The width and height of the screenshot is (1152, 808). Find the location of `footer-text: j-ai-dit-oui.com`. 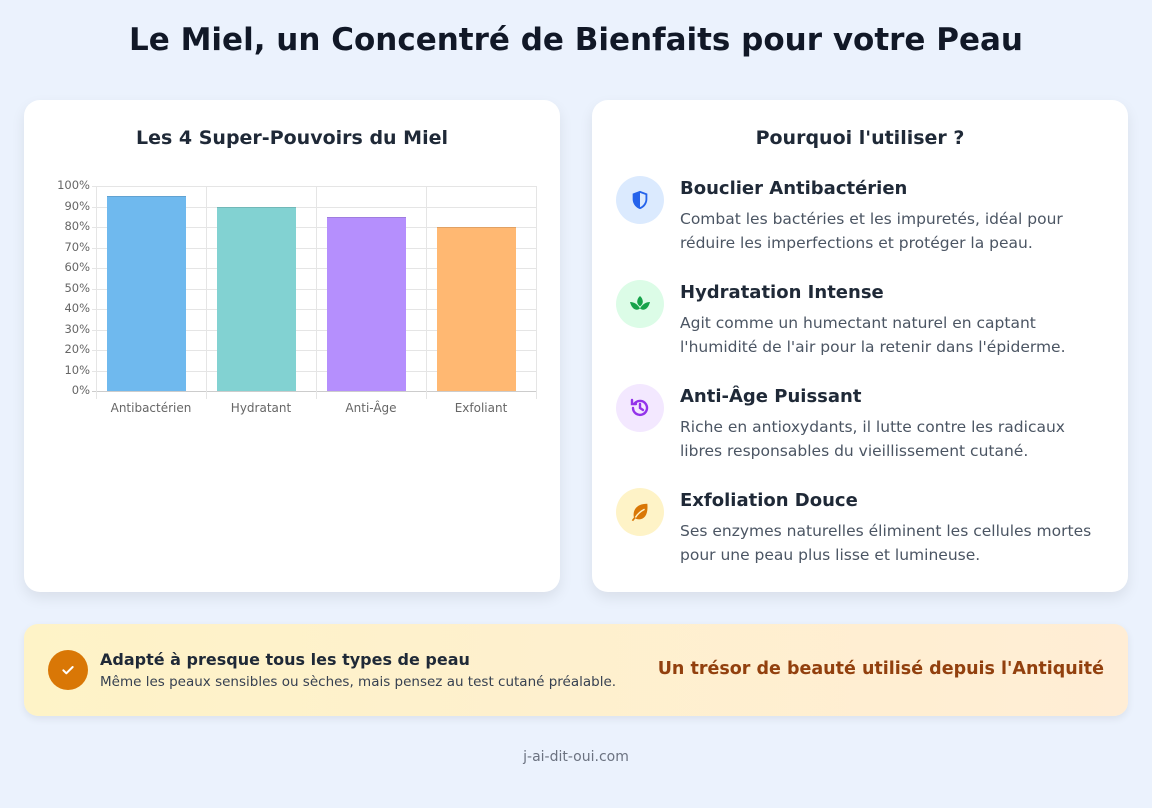

footer-text: j-ai-dit-oui.com is located at coordinates (576, 757).